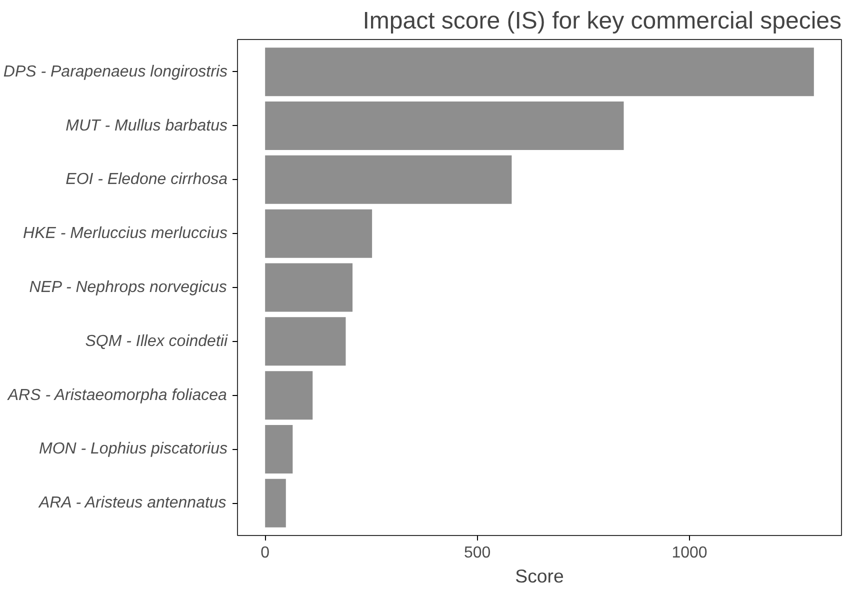 The image size is (859, 589). Describe the element at coordinates (539, 576) in the screenshot. I see `x-axis-title: Score` at that location.